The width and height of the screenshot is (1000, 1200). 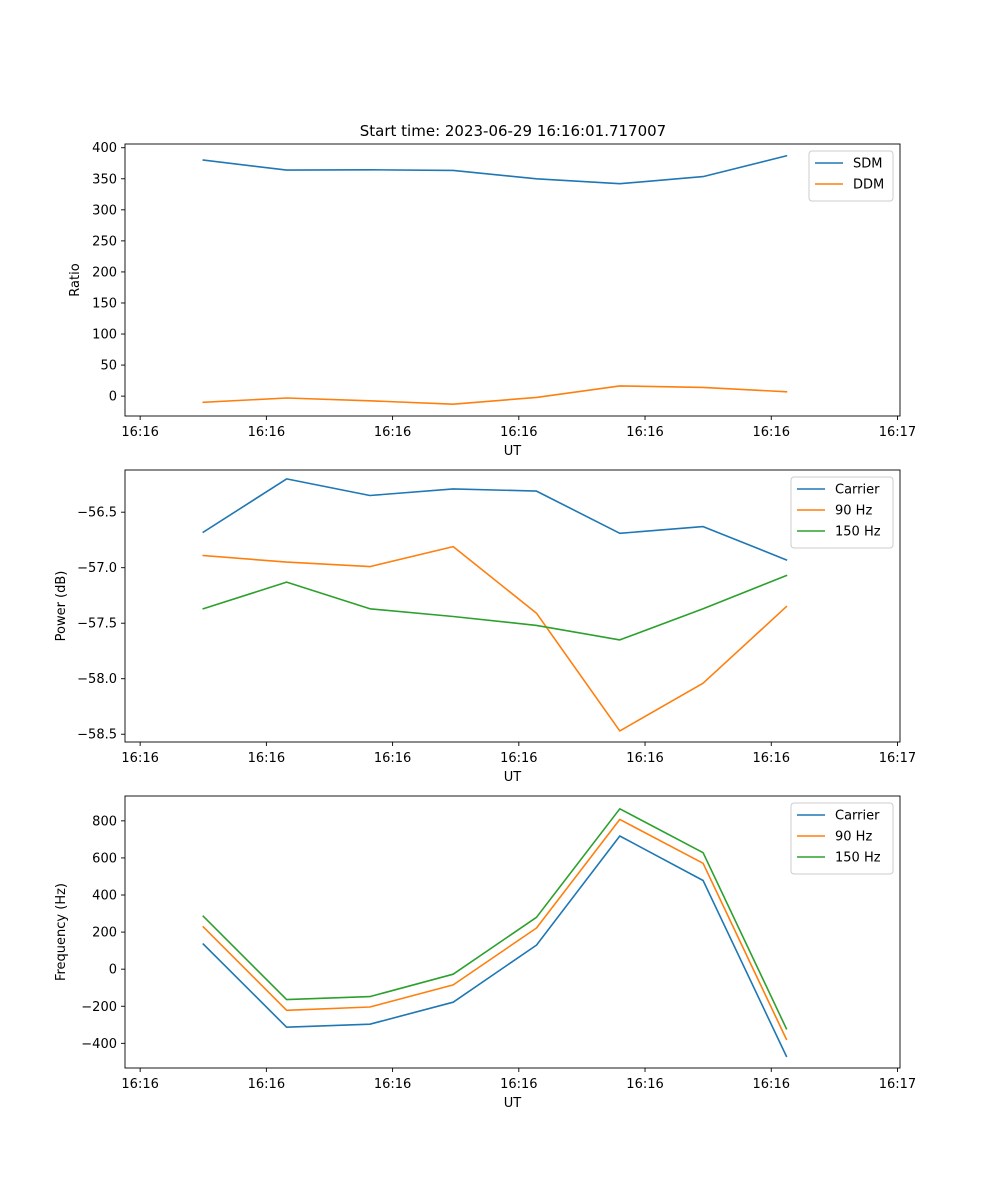 What do you see at coordinates (99, 1044) in the screenshot?
I see `y-tick-label: −400` at bounding box center [99, 1044].